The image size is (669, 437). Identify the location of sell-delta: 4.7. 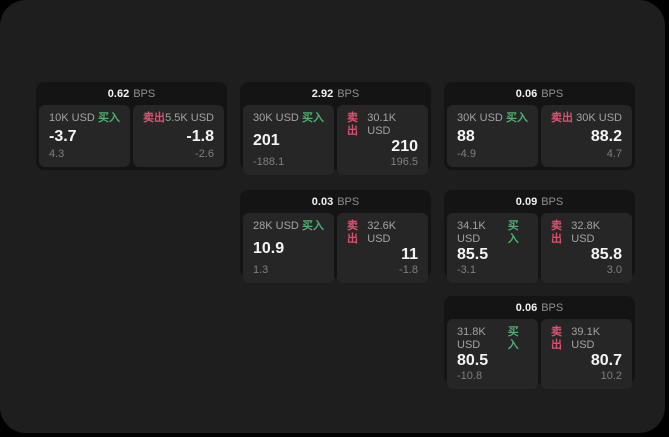
(614, 154).